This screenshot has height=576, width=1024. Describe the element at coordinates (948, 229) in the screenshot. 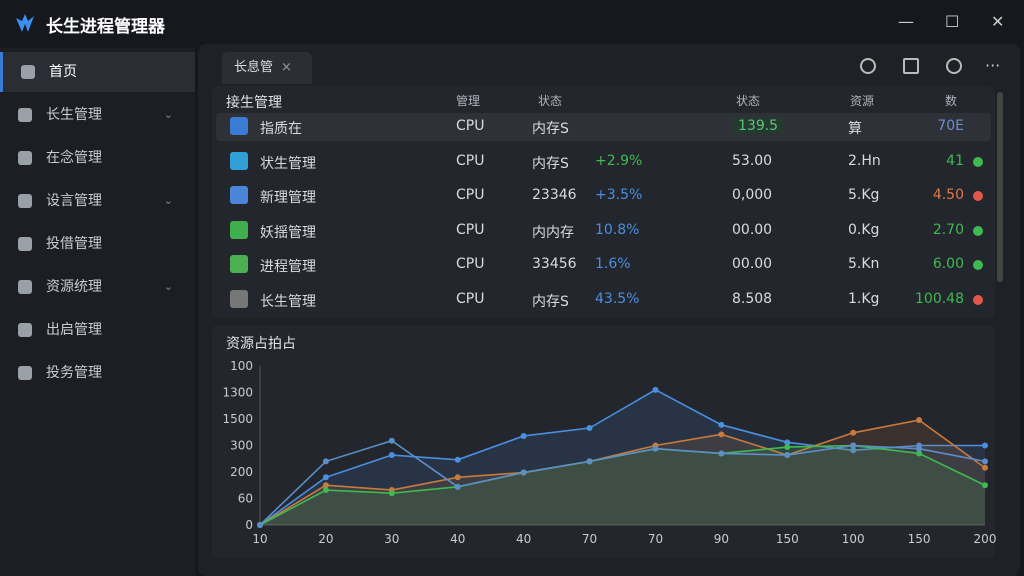

I see `table-cell: 2.70` at that location.